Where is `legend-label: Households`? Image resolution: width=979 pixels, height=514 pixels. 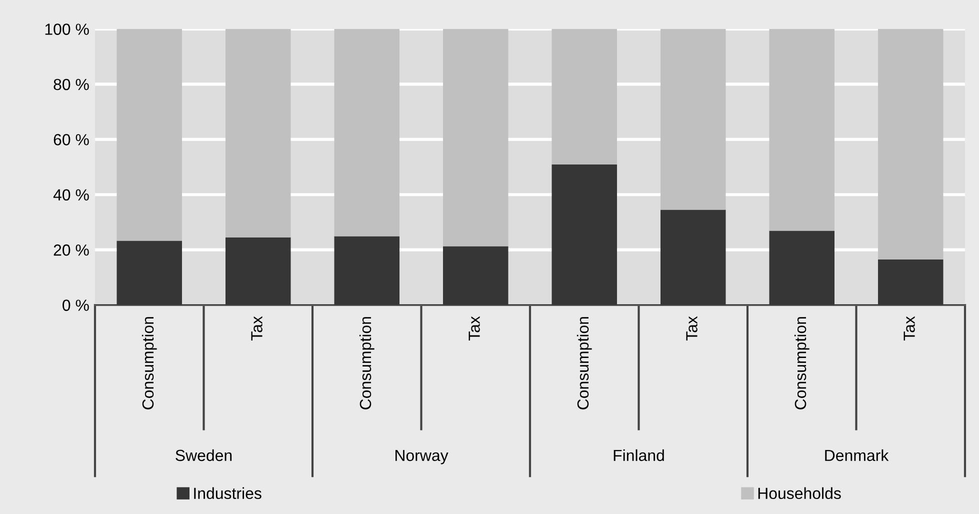 legend-label: Households is located at coordinates (799, 493).